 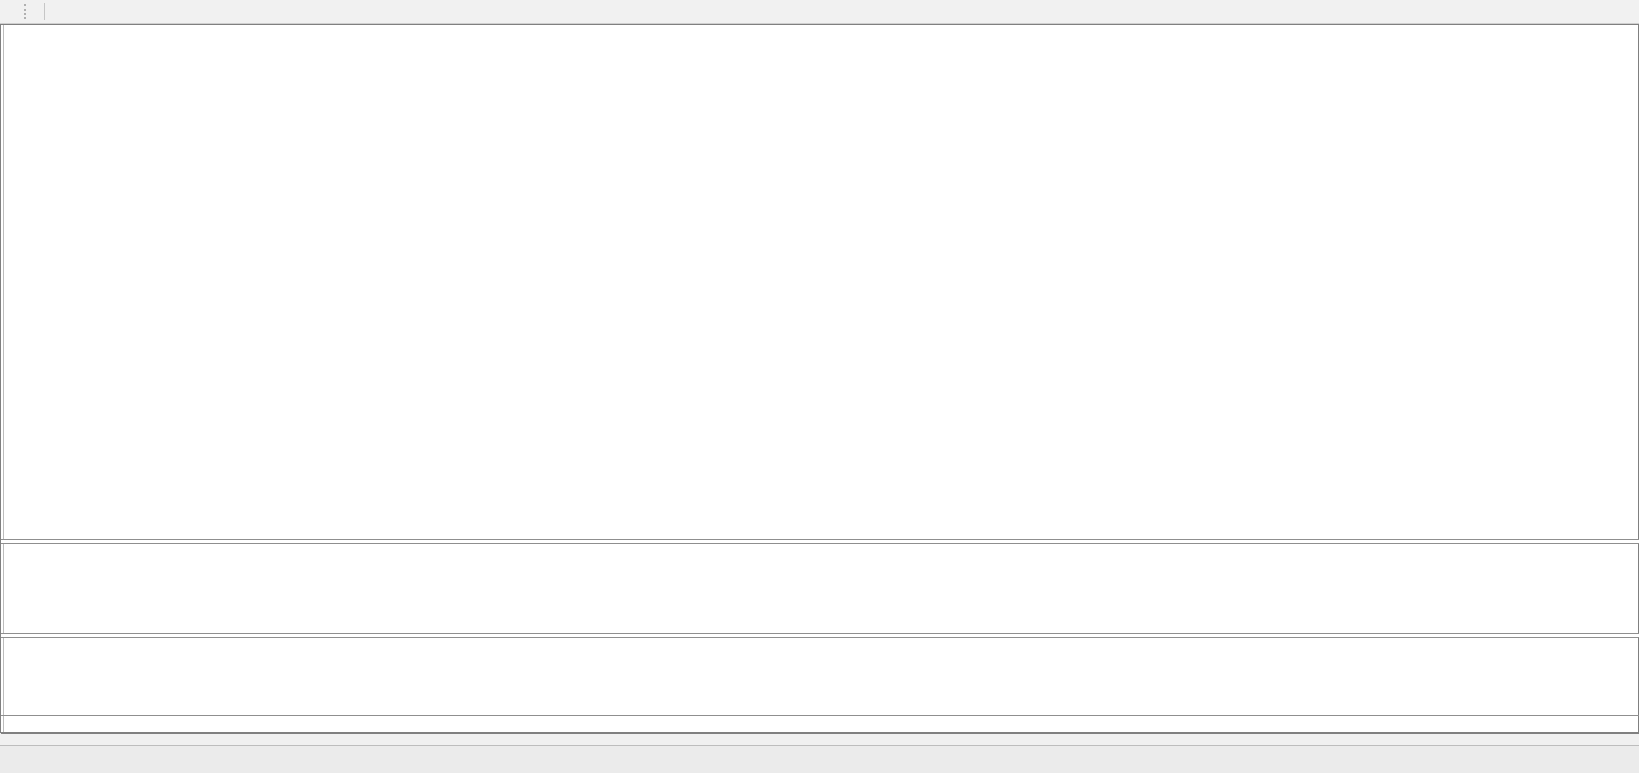 I want to click on chart-mode-icon, so click(x=6, y=12).